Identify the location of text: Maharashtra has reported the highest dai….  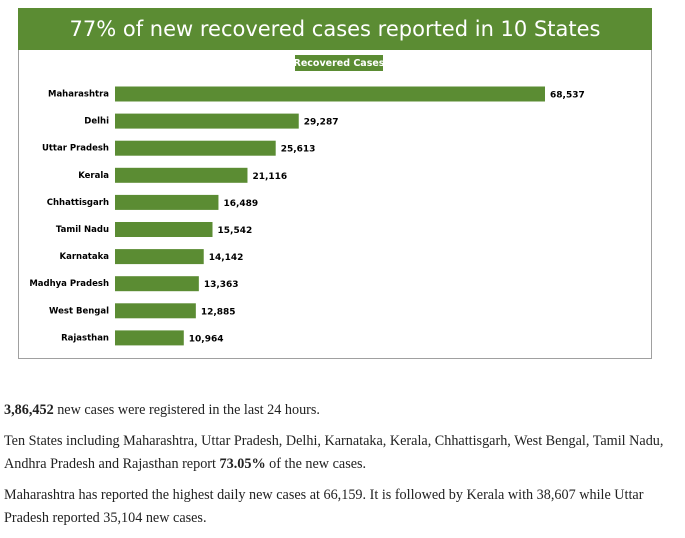
(324, 506).